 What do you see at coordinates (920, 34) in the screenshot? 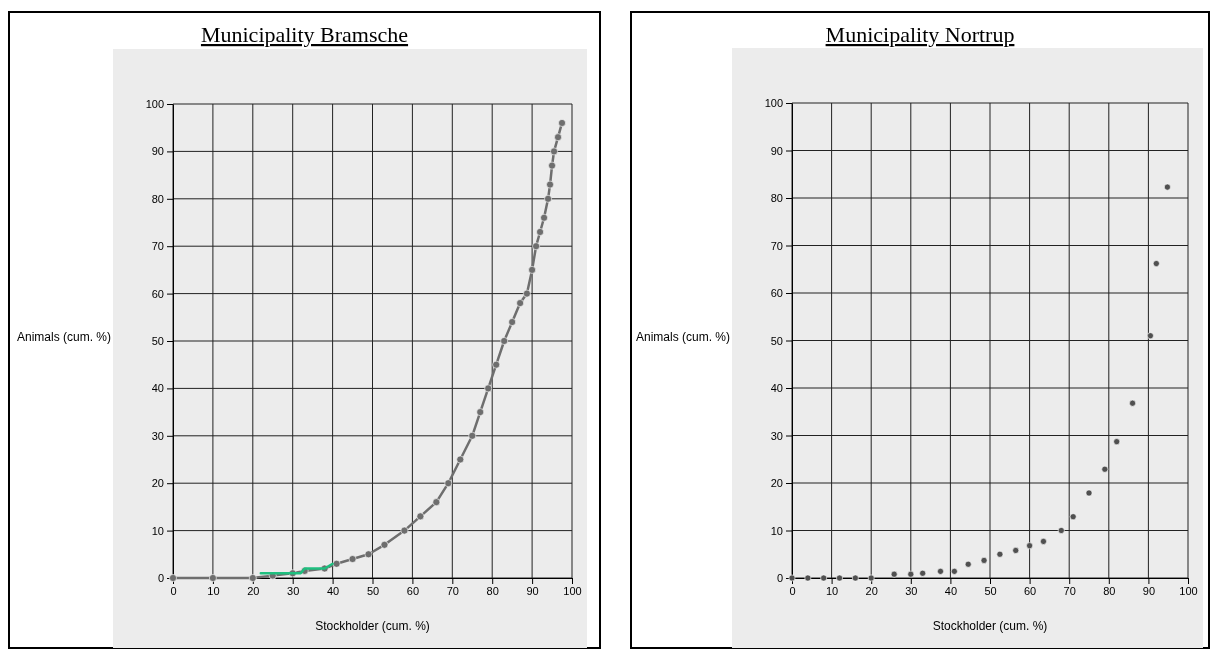
I see `chart-title: Municipality Nortrup` at bounding box center [920, 34].